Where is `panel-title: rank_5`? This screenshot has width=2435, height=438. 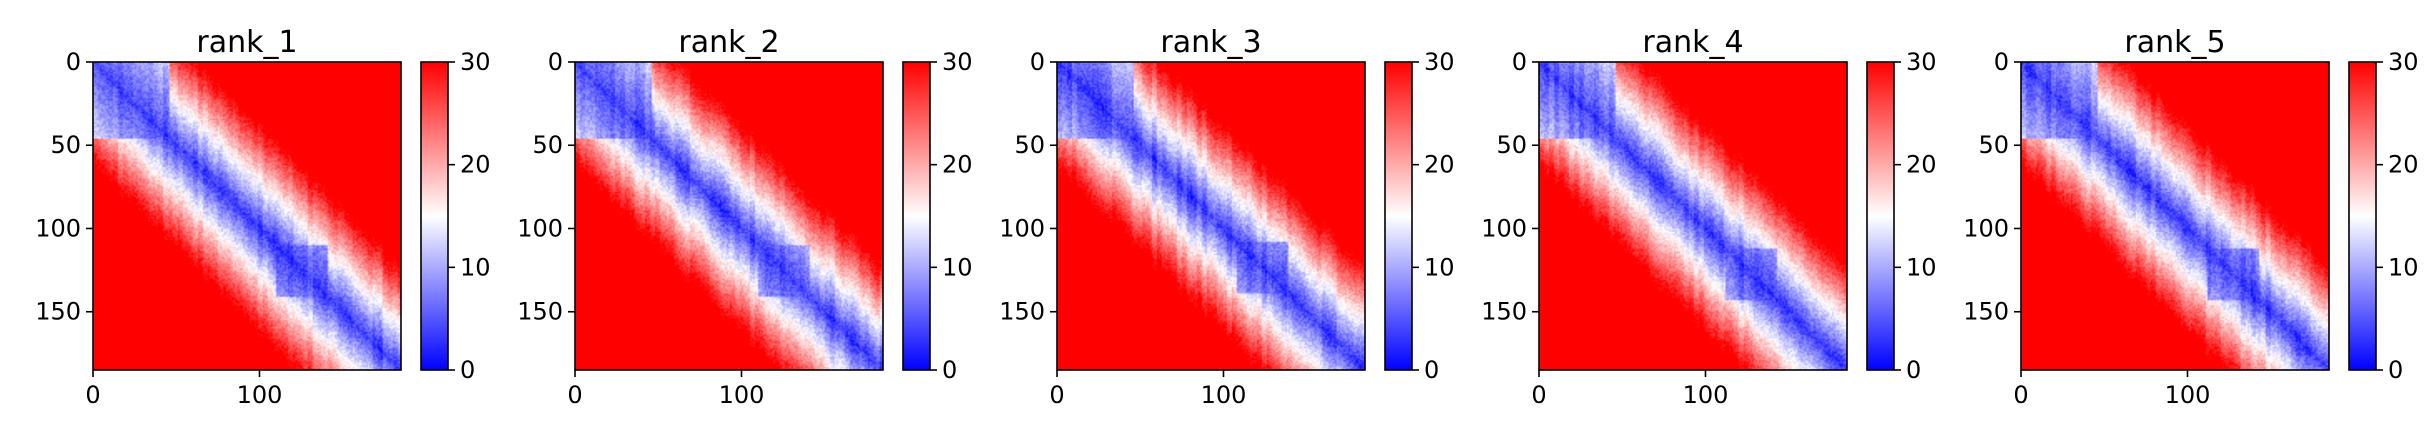
panel-title: rank_5 is located at coordinates (2174, 42).